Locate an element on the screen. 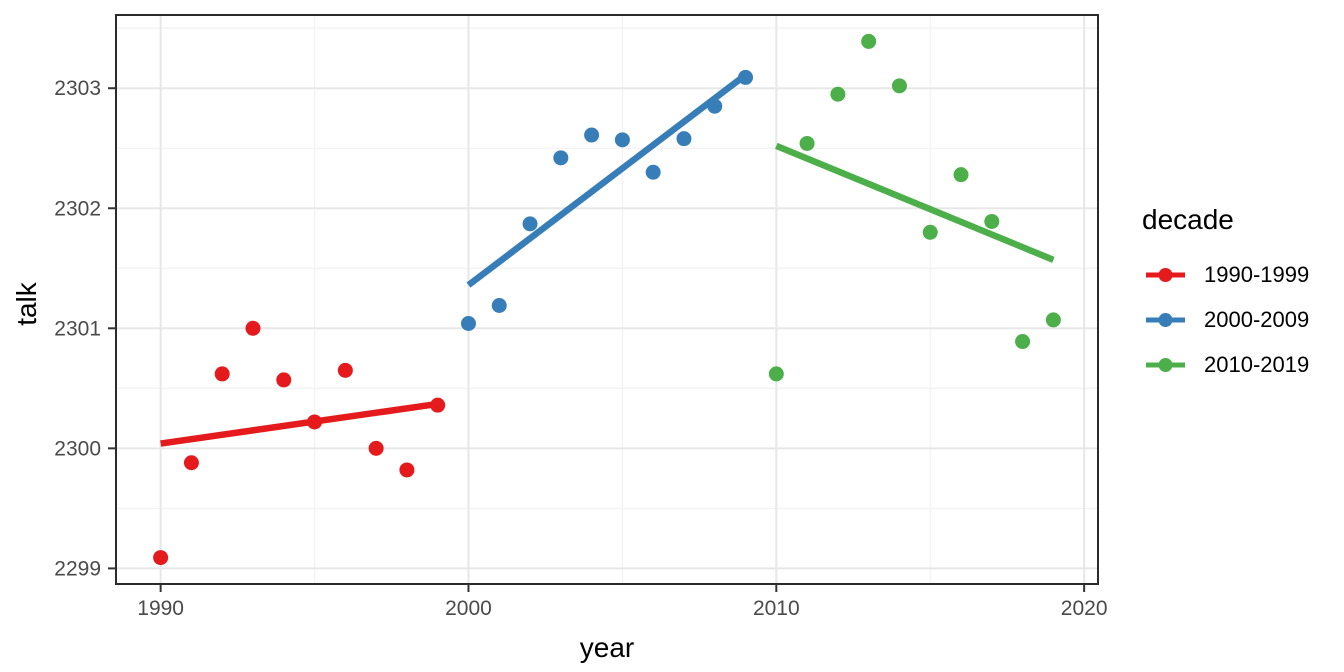 Image resolution: width=1344 pixels, height=672 pixels. legend-label: 2000-2009 is located at coordinates (1257, 319).